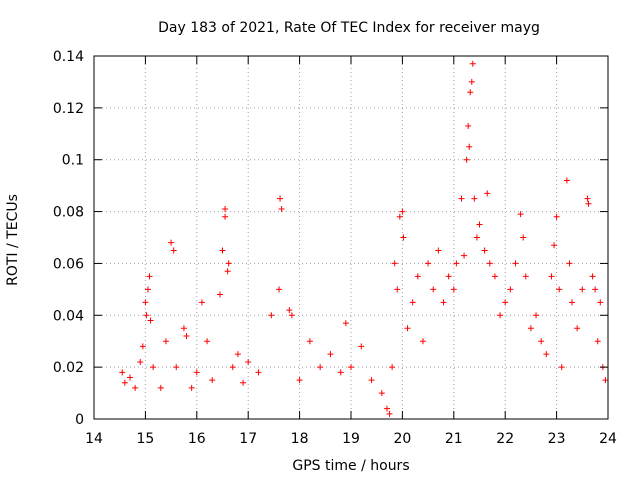  I want to click on x-tick-label: 21, so click(454, 439).